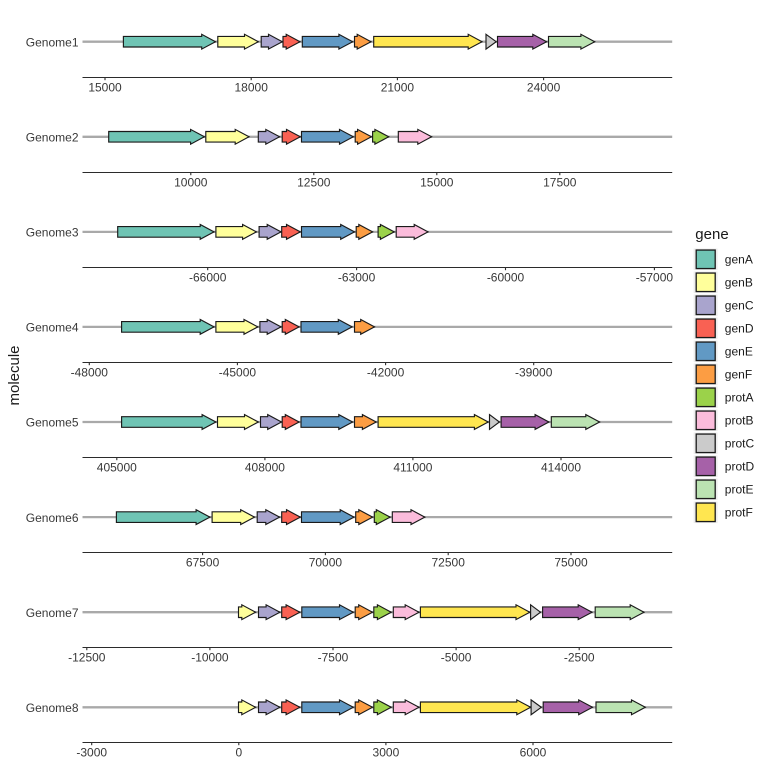  What do you see at coordinates (544, 88) in the screenshot?
I see `svg-text: 24000` at bounding box center [544, 88].